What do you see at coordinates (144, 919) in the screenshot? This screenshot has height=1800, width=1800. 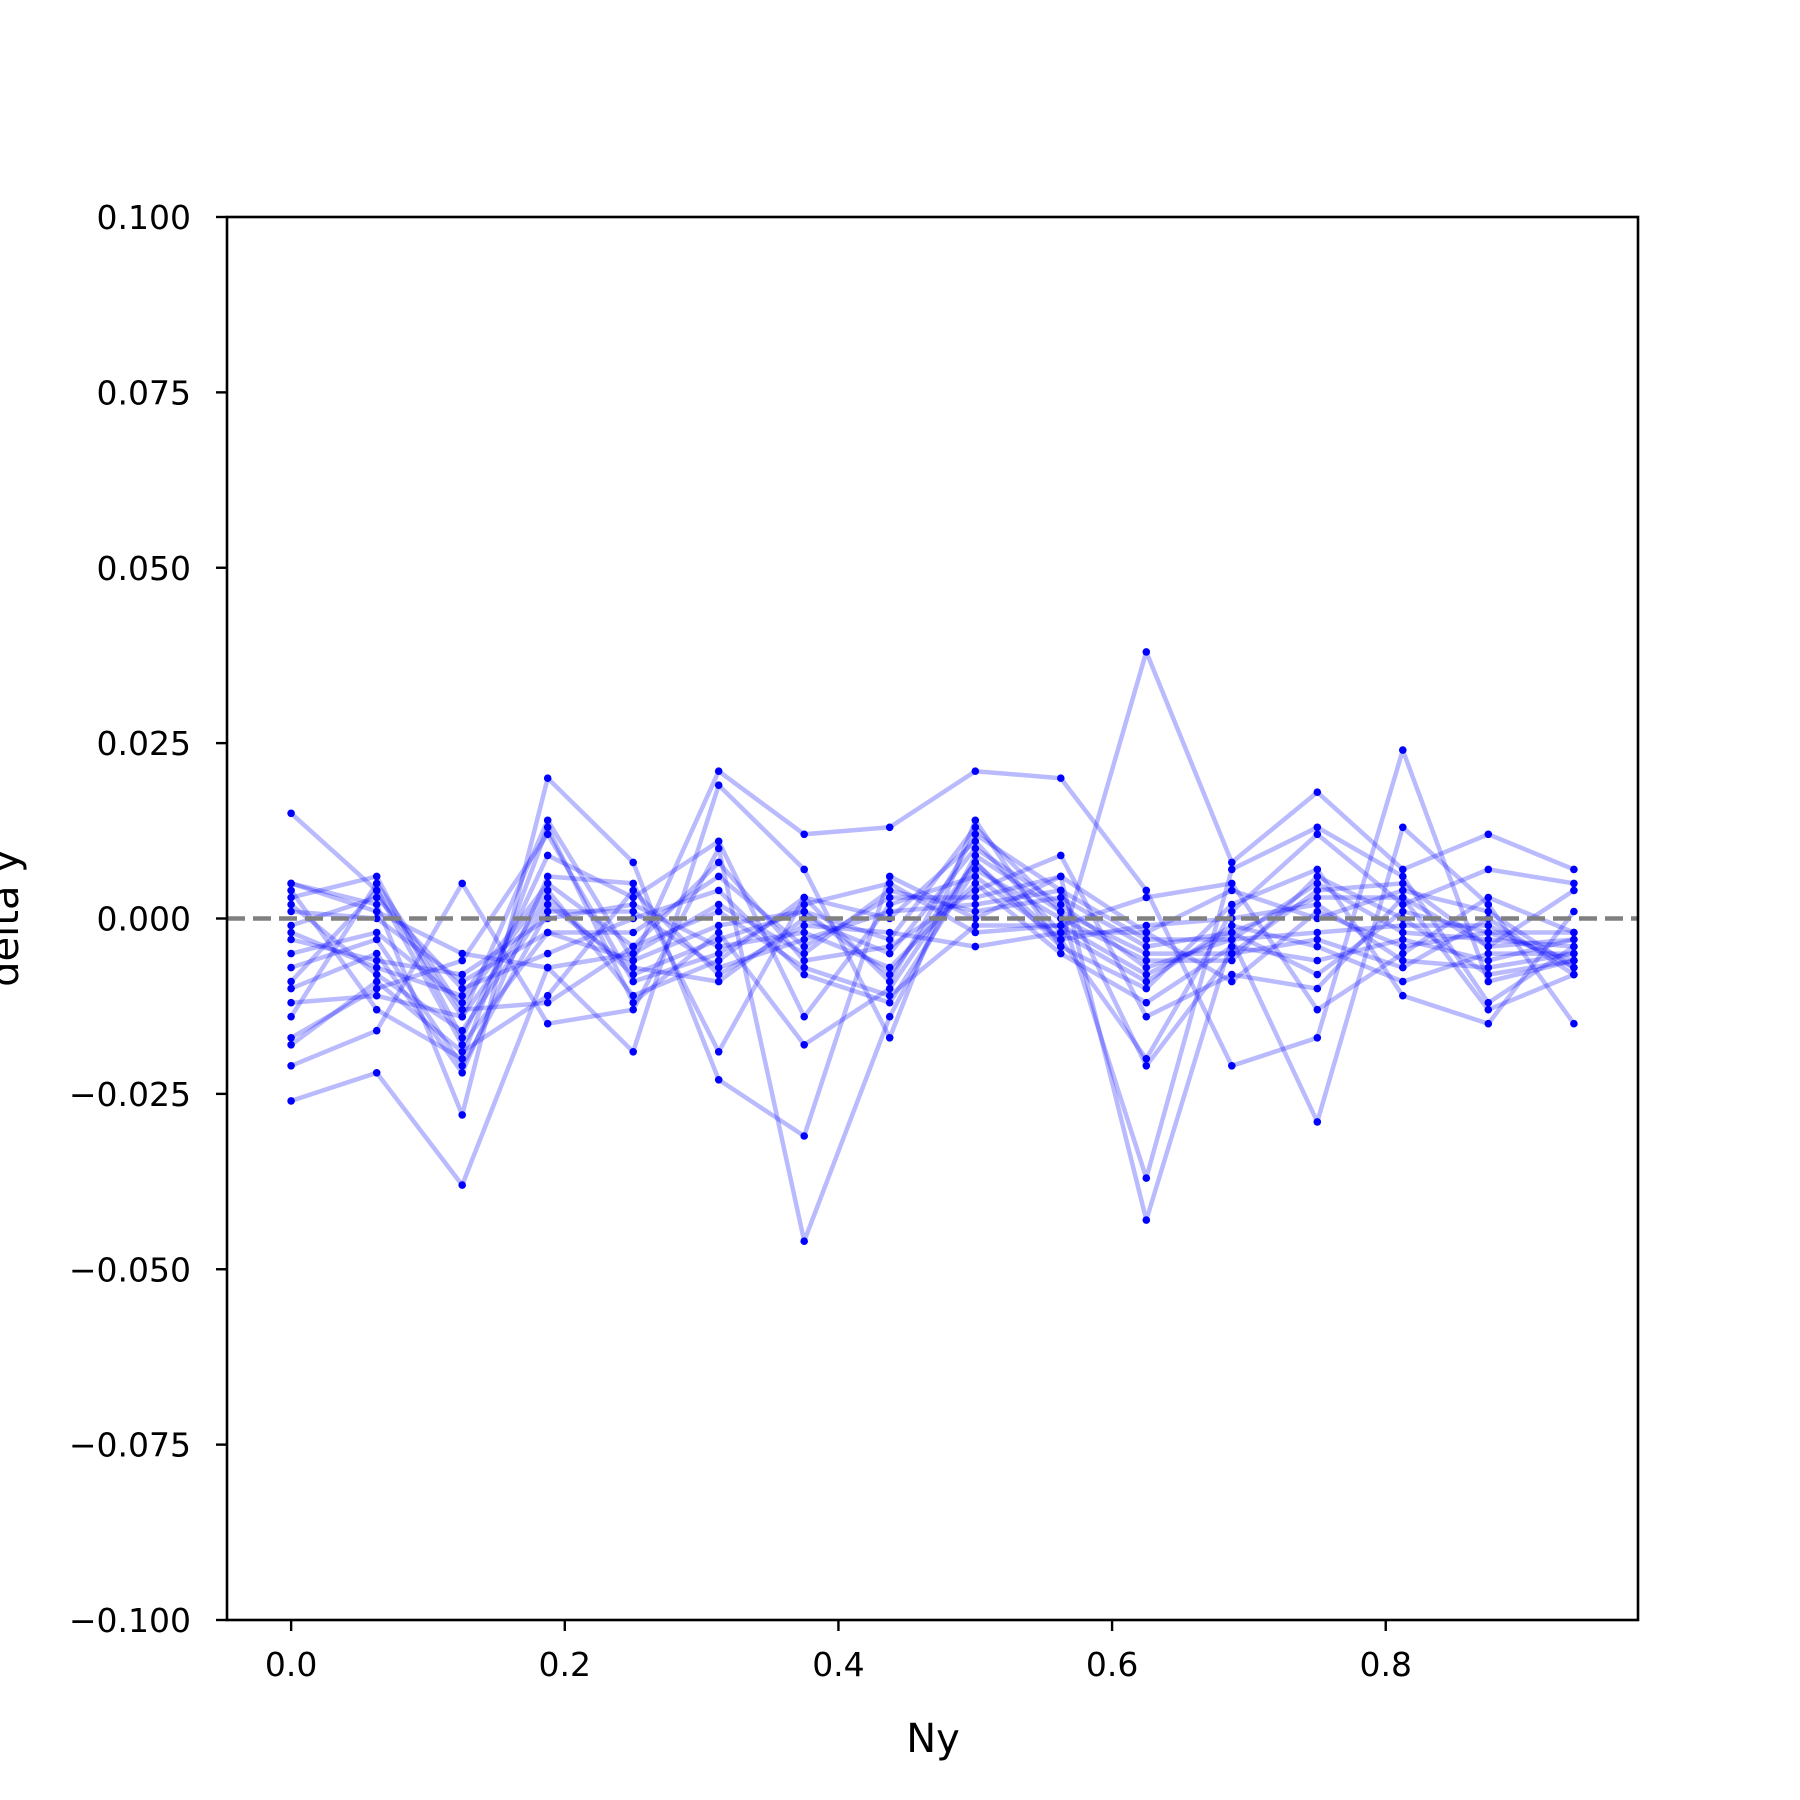 I see `y-tick-label: 0.000` at bounding box center [144, 919].